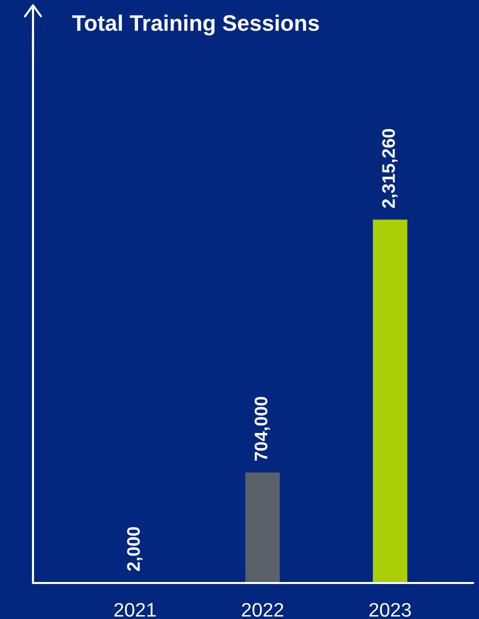  What do you see at coordinates (262, 428) in the screenshot?
I see `data-label: 704,000` at bounding box center [262, 428].